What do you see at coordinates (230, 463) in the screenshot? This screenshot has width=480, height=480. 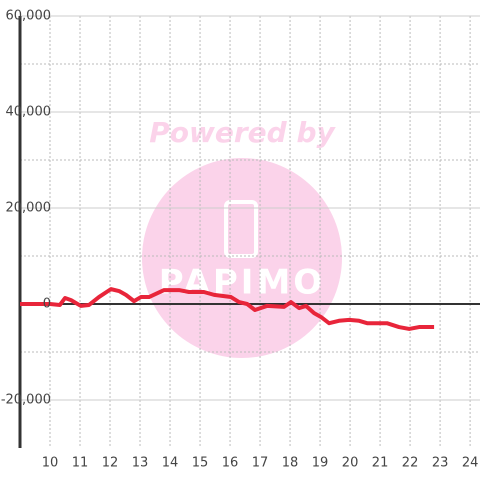 I see `x-tick-label: 16` at bounding box center [230, 463].